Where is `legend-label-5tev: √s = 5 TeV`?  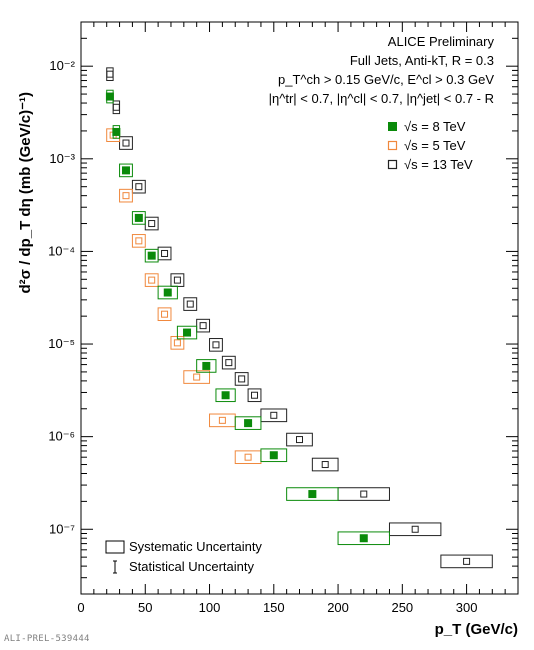
legend-label-5tev: √s = 5 TeV is located at coordinates (435, 145).